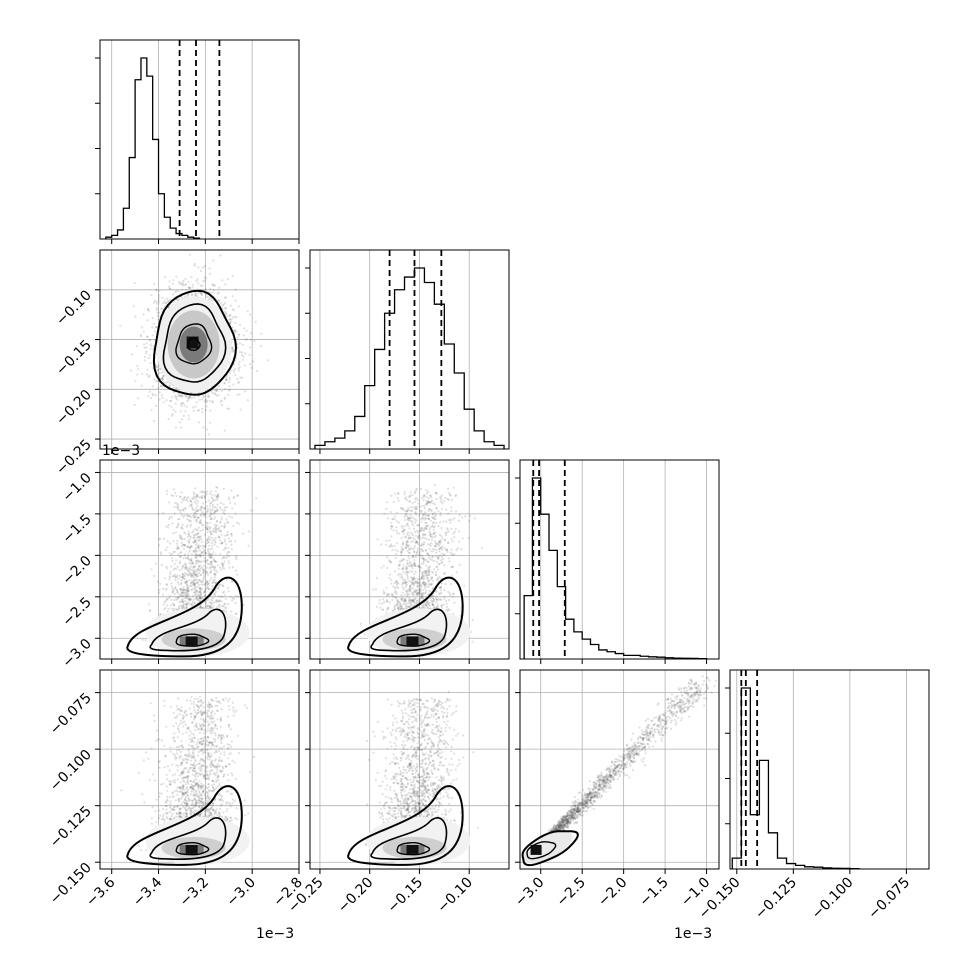  What do you see at coordinates (170, 517) in the screenshot?
I see `sample-point-r2-c0-2060` at bounding box center [170, 517].